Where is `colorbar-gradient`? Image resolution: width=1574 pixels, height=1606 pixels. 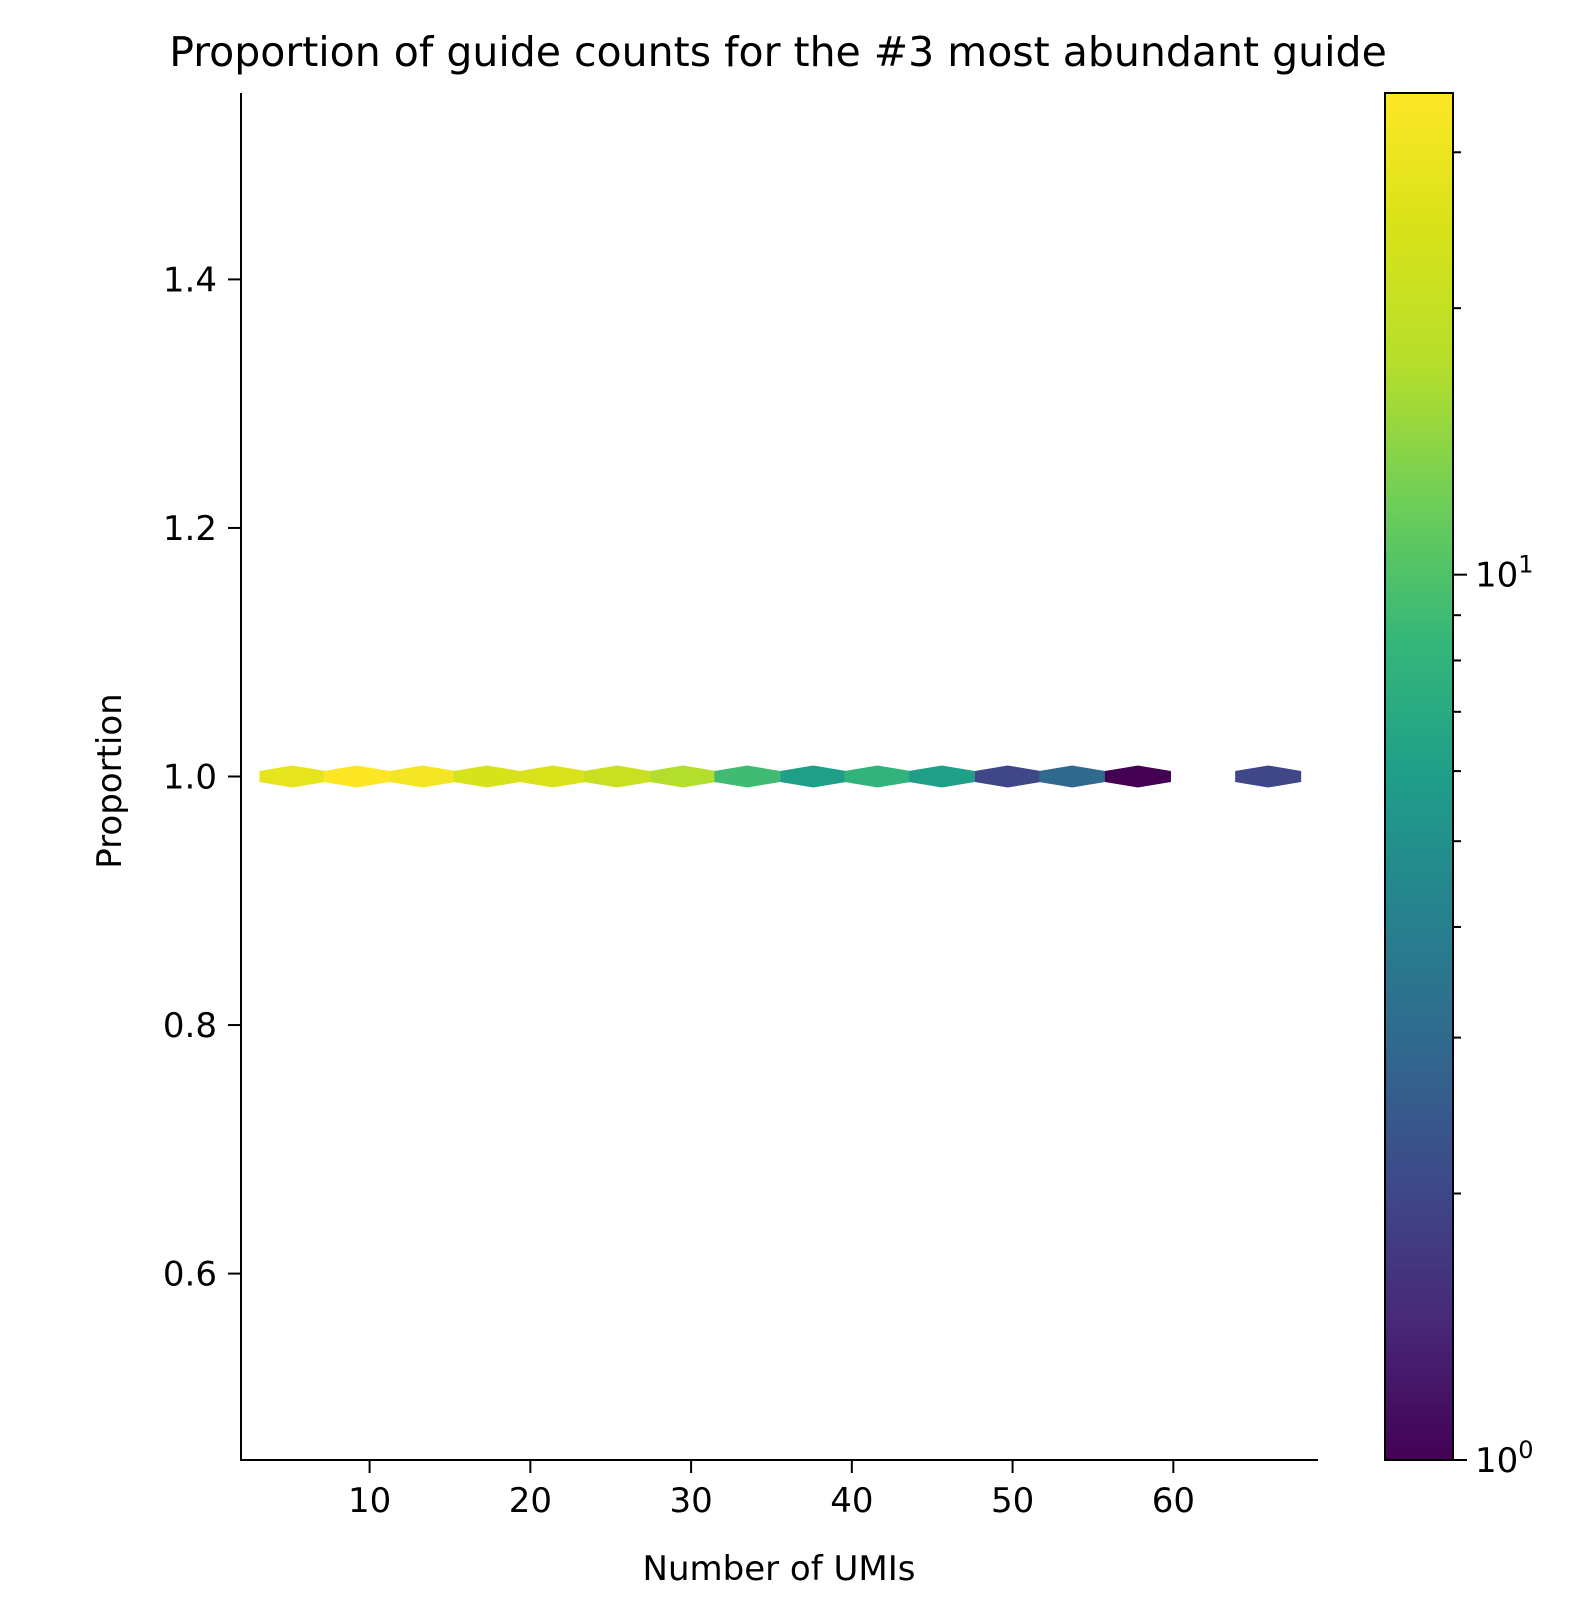 colorbar-gradient is located at coordinates (1419, 776).